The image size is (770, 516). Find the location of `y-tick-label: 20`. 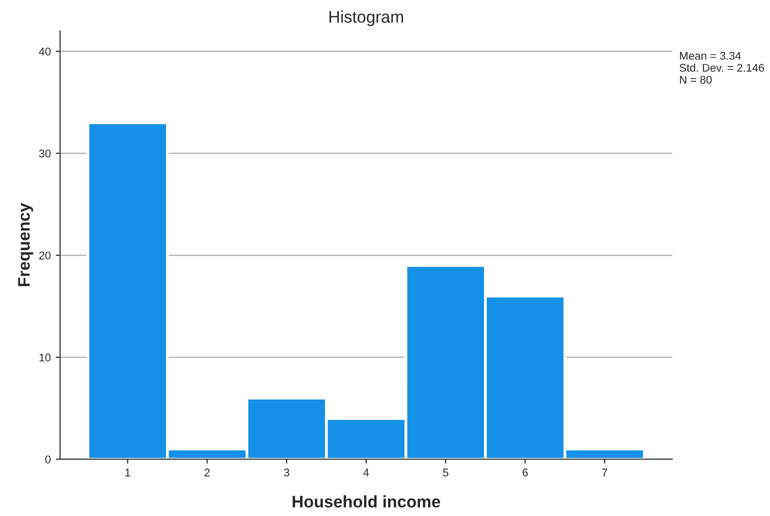

y-tick-label: 20 is located at coordinates (45, 256).